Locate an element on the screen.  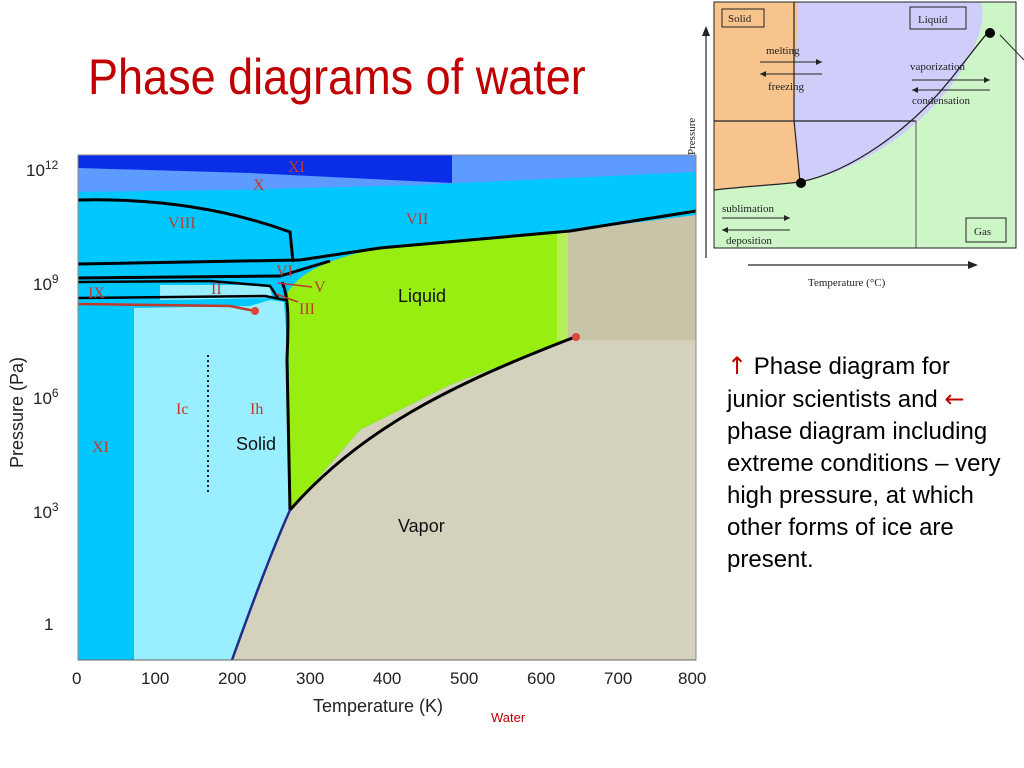
label-ice-v: V is located at coordinates (320, 287).